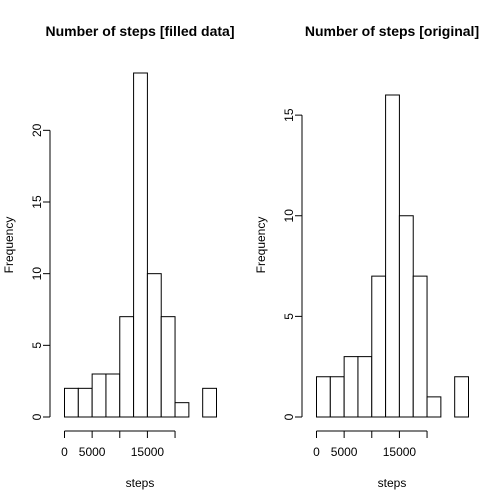  I want to click on y-axis: 0 5 10 15, so click(292, 264).